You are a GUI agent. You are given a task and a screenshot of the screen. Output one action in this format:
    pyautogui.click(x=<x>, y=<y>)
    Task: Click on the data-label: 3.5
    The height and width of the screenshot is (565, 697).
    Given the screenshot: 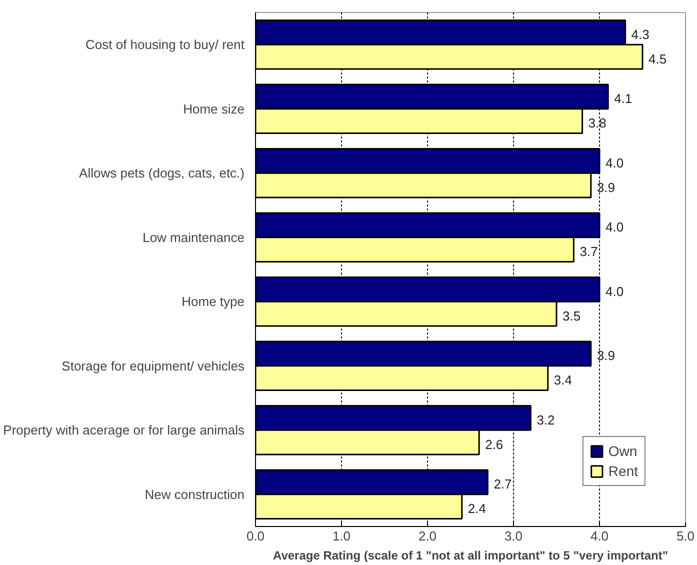 What is the action you would take?
    pyautogui.click(x=571, y=316)
    